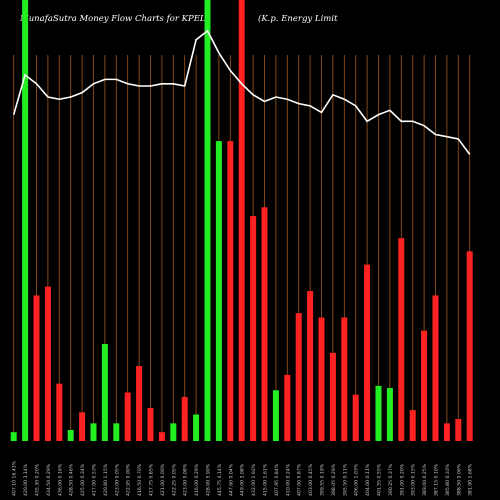  I want to click on x-tick-label: 410.00 0.24%, so click(288, 479).